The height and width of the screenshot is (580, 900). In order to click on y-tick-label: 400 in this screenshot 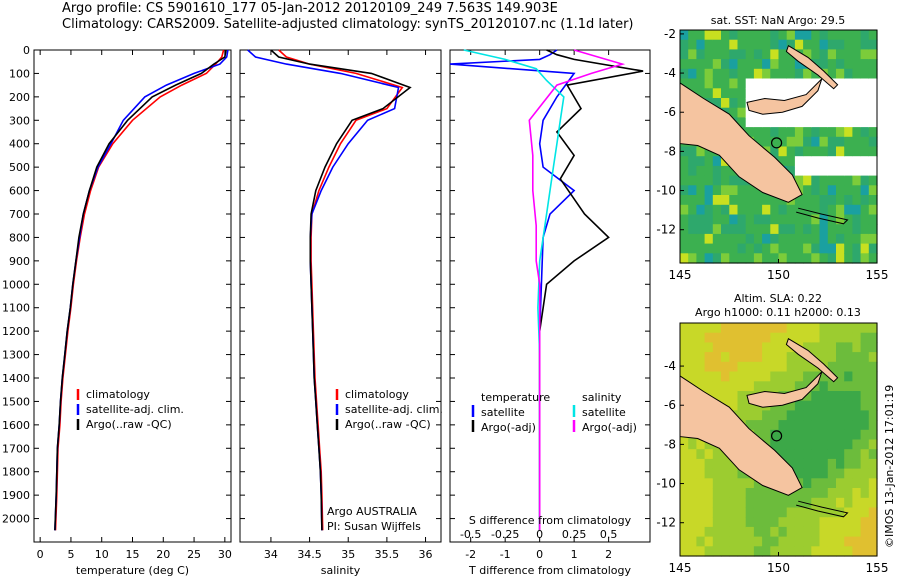, I will do `click(19, 144)`.